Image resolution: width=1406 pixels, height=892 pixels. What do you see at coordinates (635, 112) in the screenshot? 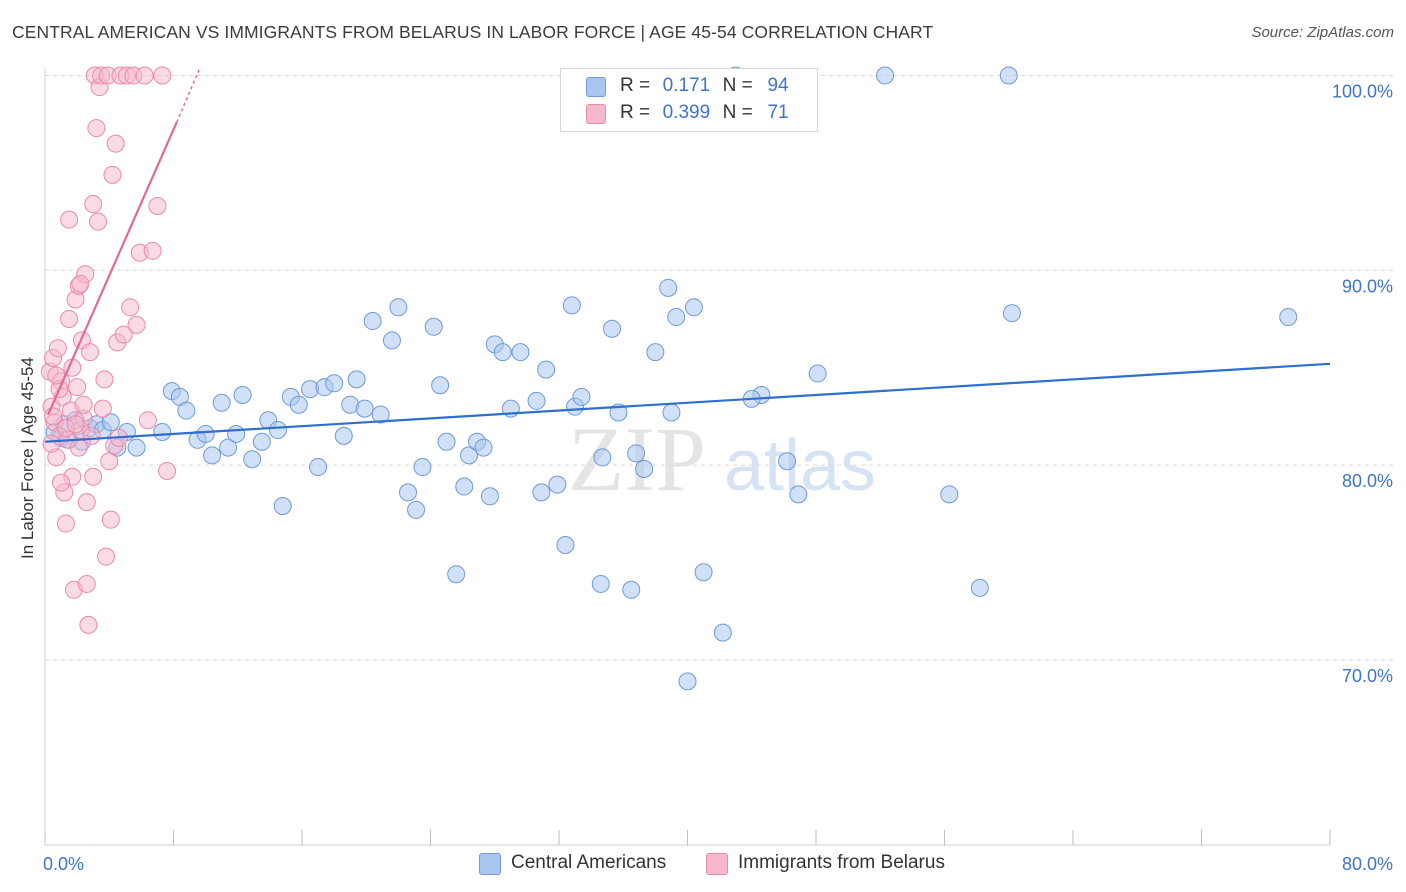
I see `r-label: R =` at bounding box center [635, 112].